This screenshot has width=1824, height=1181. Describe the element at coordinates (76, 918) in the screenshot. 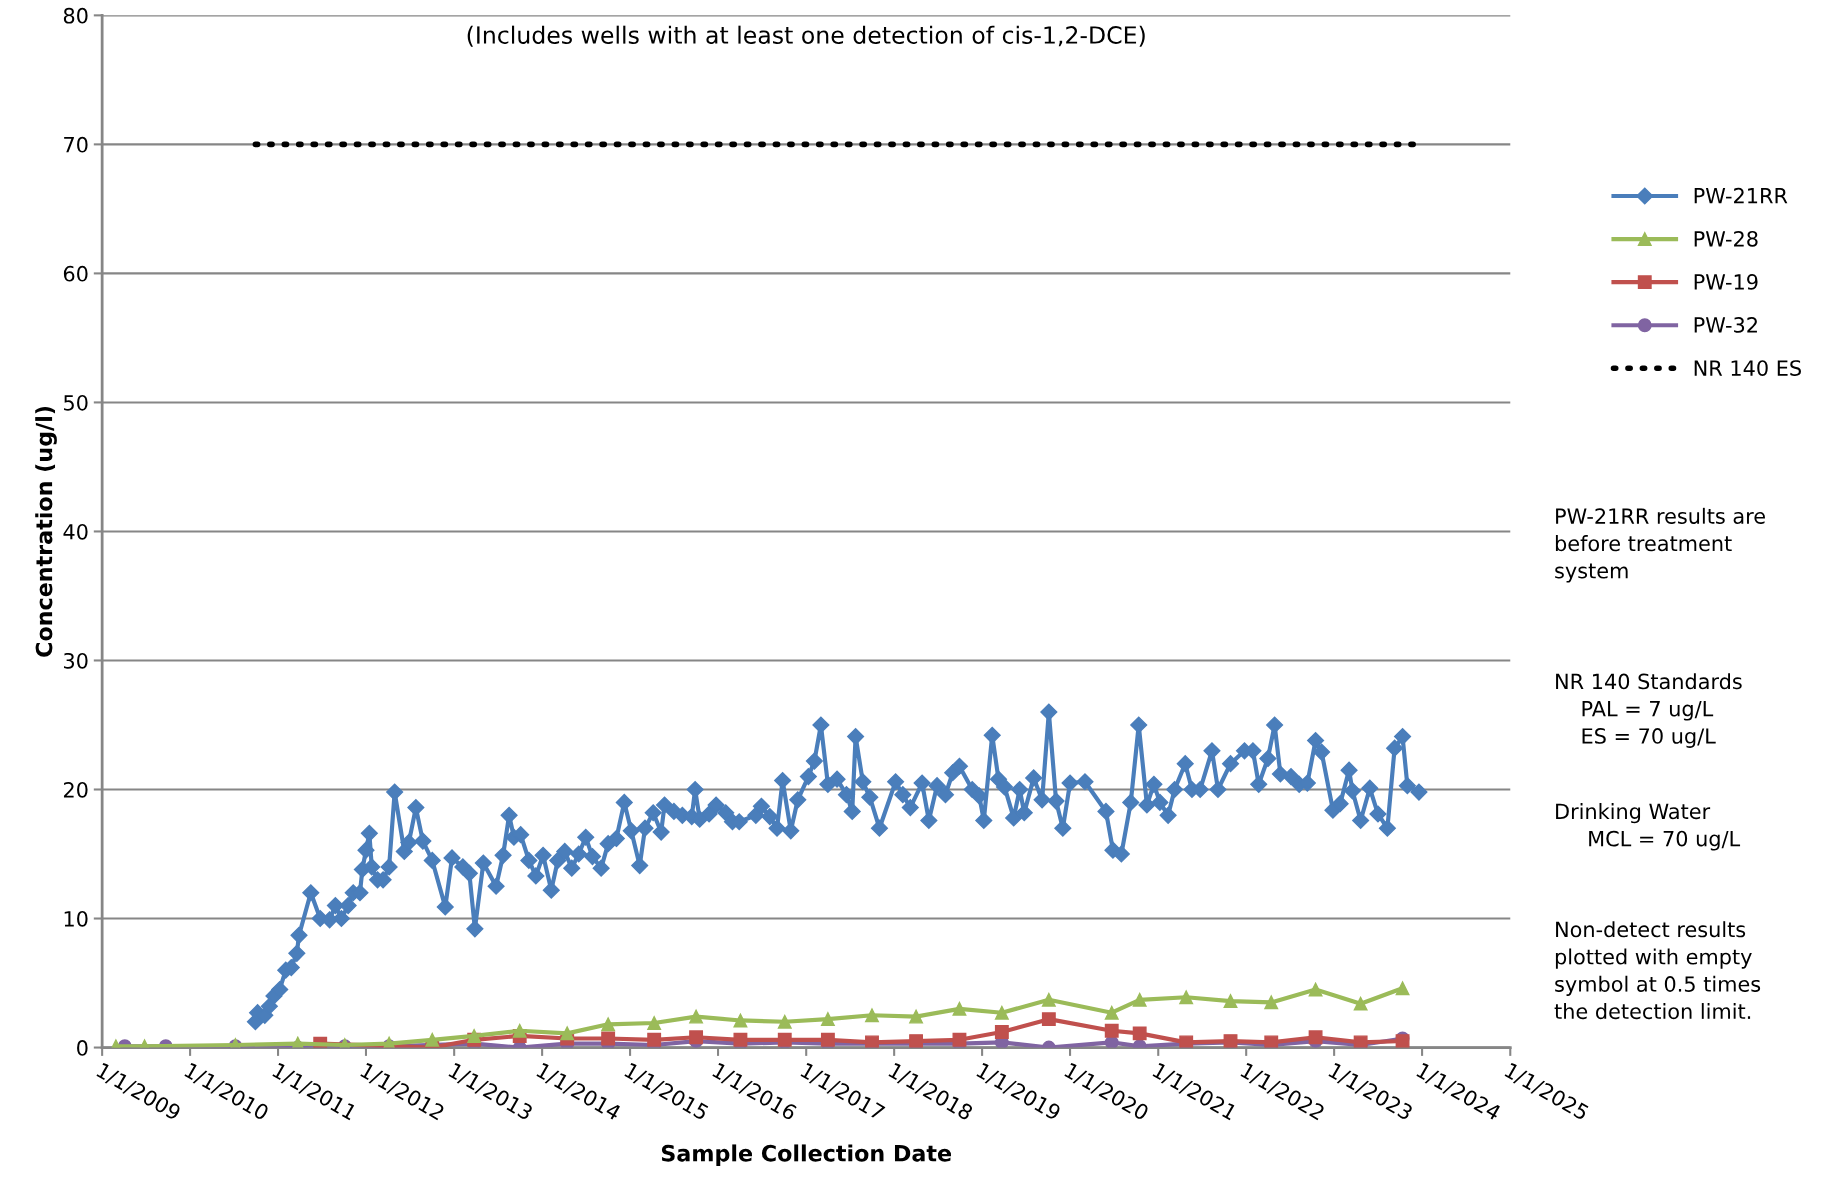

I see `y-tick-label: 10` at that location.